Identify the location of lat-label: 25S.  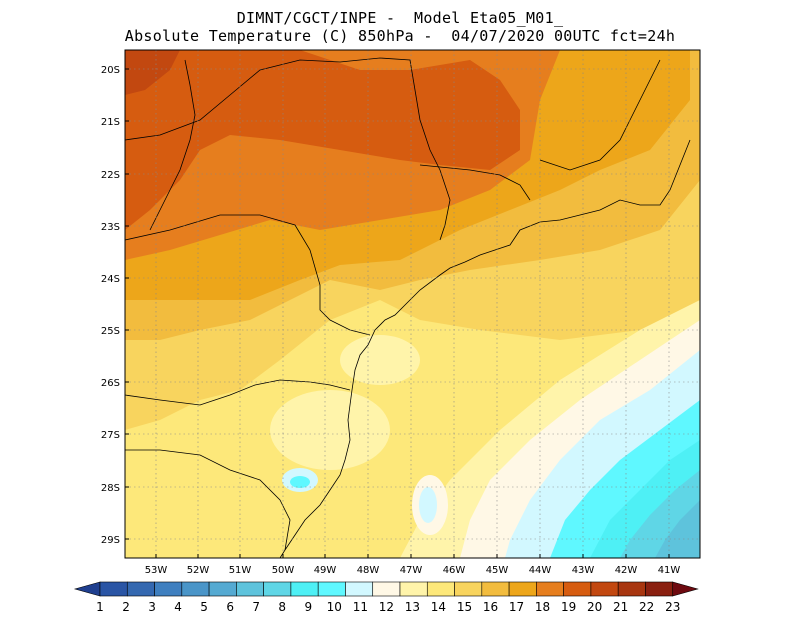
(110, 331).